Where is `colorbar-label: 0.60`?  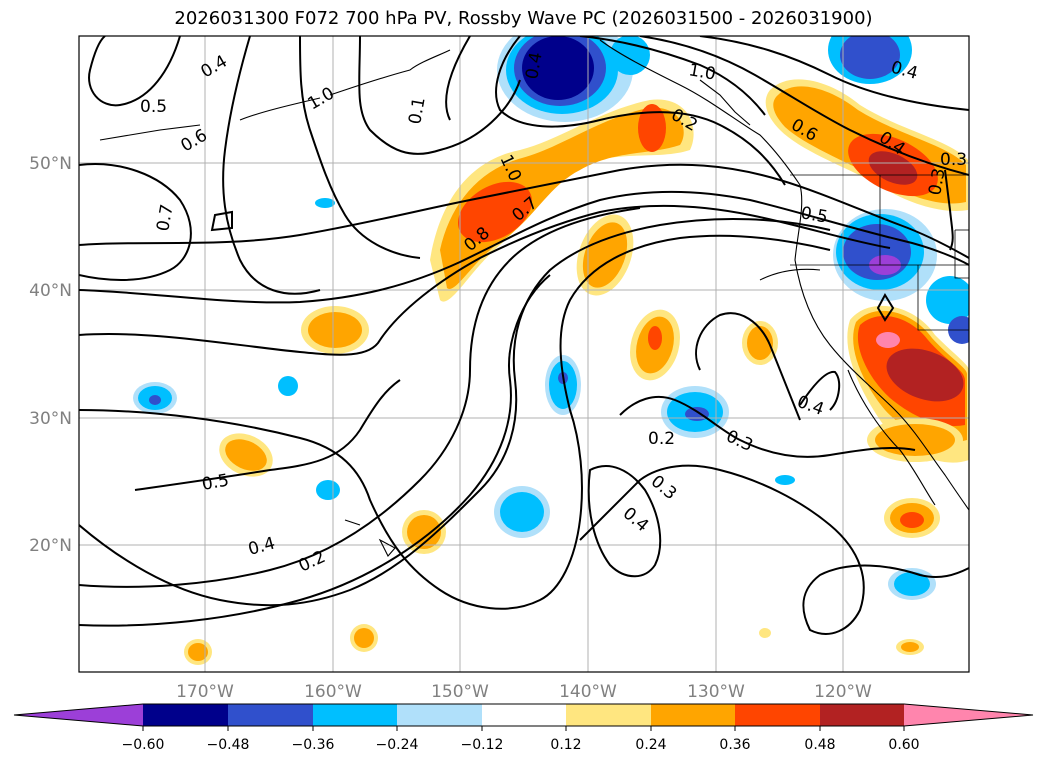
colorbar-label: 0.60 is located at coordinates (903, 745).